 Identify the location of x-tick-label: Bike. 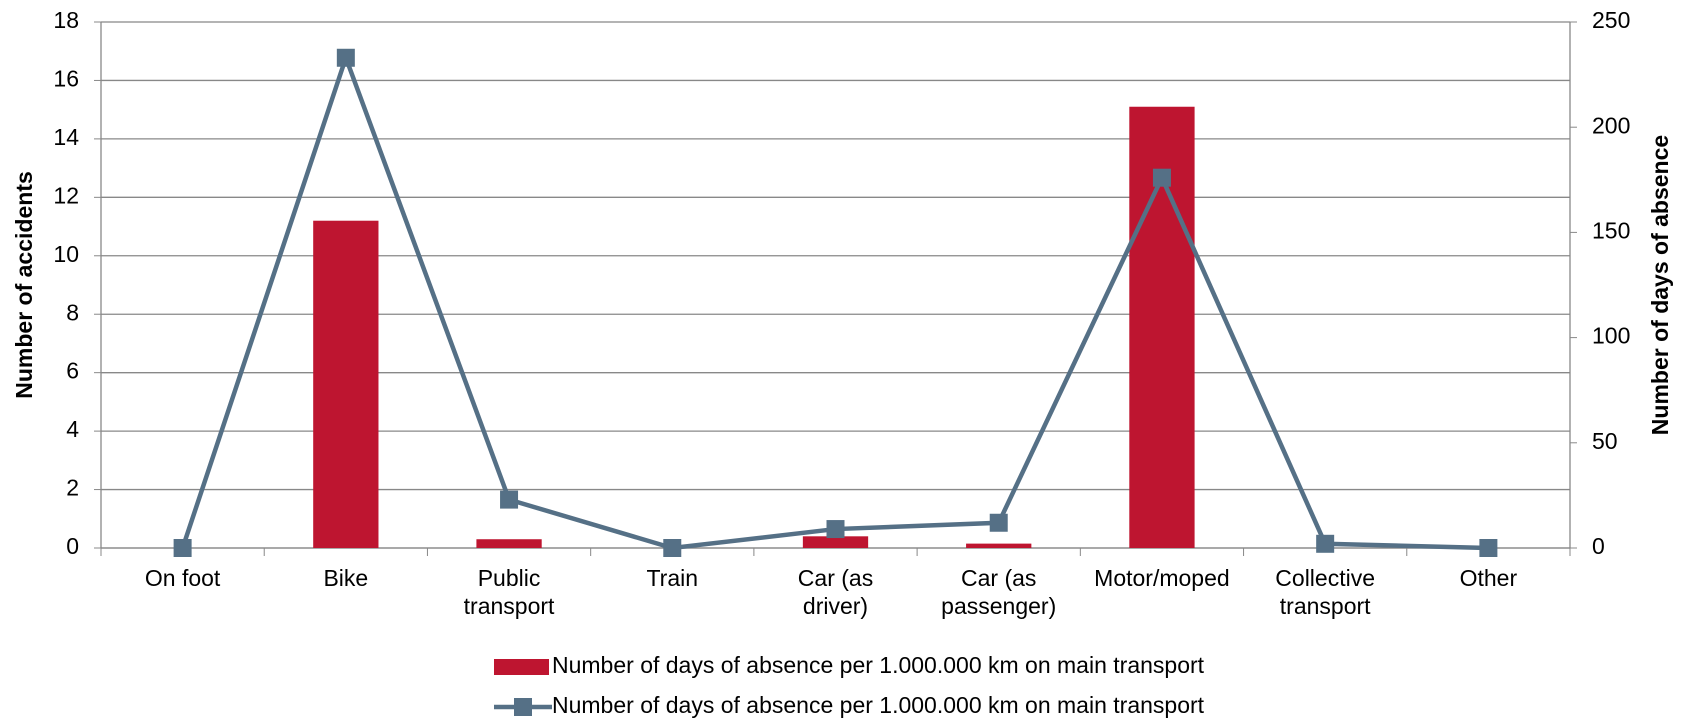
(345, 578).